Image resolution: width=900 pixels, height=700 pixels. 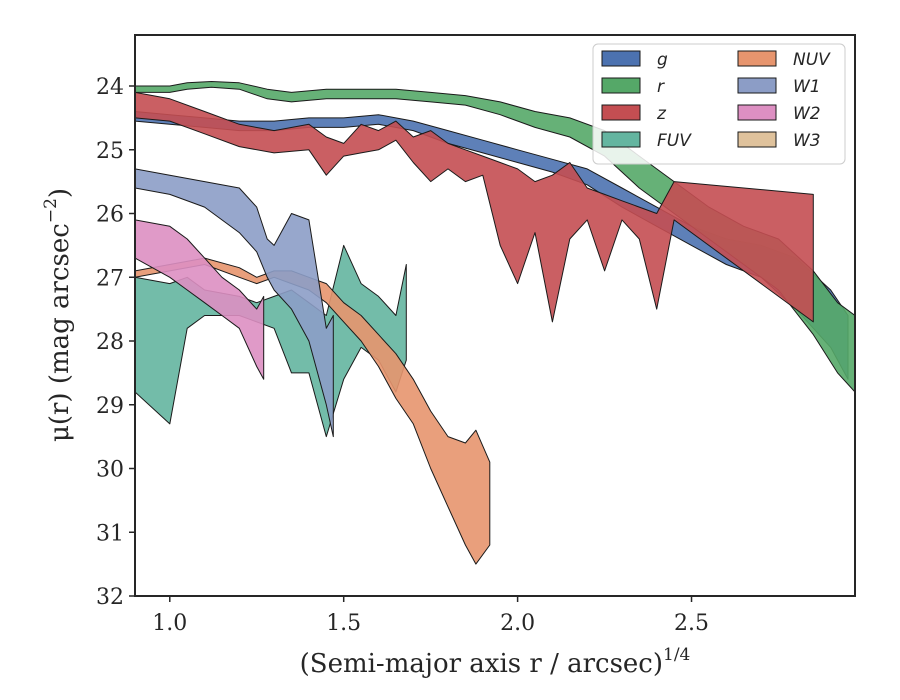 I want to click on legend: grz FUV NUV W1 W2 W3, so click(x=719, y=104).